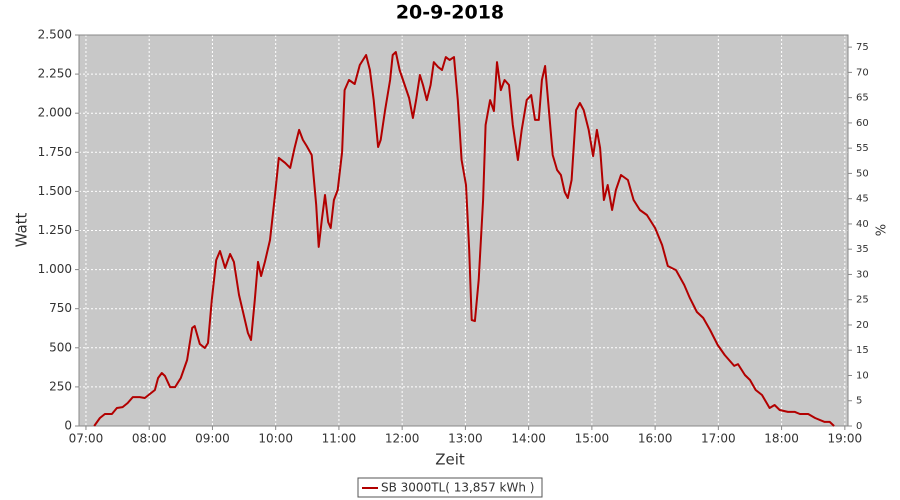 The height and width of the screenshot is (500, 900). What do you see at coordinates (55, 74) in the screenshot?
I see `y-tick-label: 2.250` at bounding box center [55, 74].